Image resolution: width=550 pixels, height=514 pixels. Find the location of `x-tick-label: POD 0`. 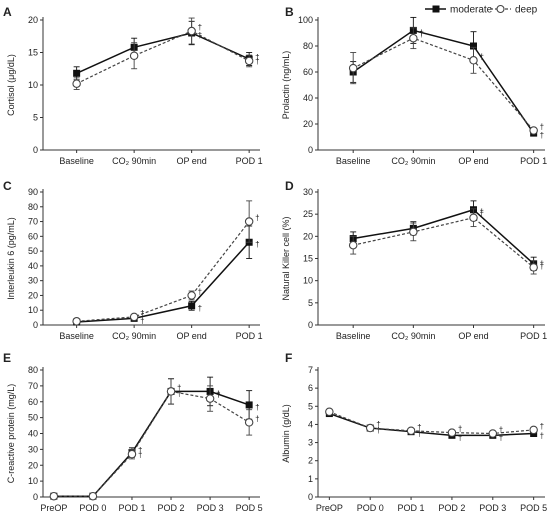

x-tick-label: POD 0 is located at coordinates (92, 508).